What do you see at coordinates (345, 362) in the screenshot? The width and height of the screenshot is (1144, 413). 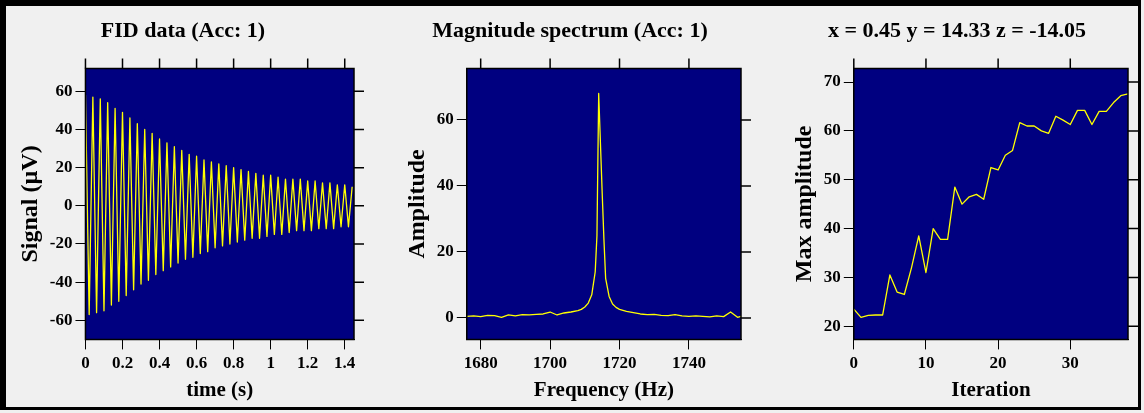 I see `x-tick-label: 1.4` at bounding box center [345, 362].